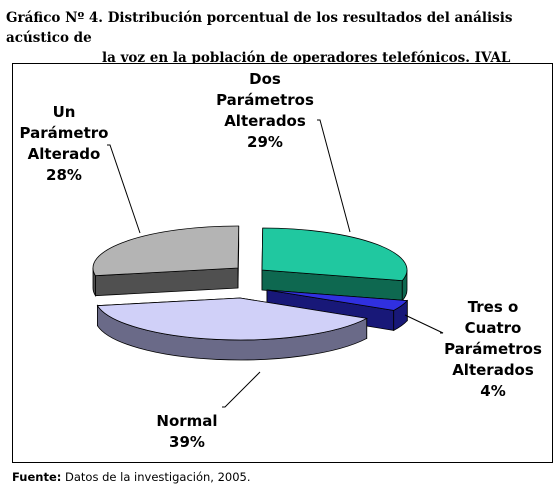 Image resolution: width=560 pixels, height=491 pixels. I want to click on source-note: Fuente: Datos de la investigación, 2005., so click(131, 477).